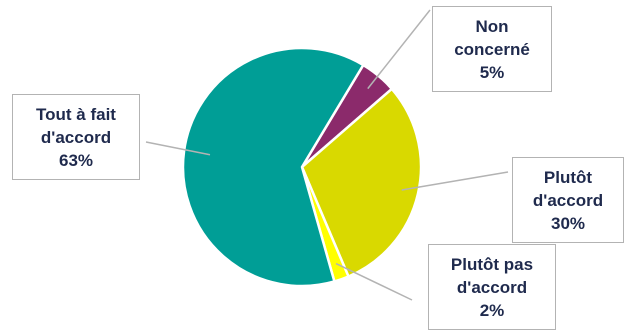 This screenshot has height=332, width=630. I want to click on slice-plutot-d-accord, so click(361, 182).